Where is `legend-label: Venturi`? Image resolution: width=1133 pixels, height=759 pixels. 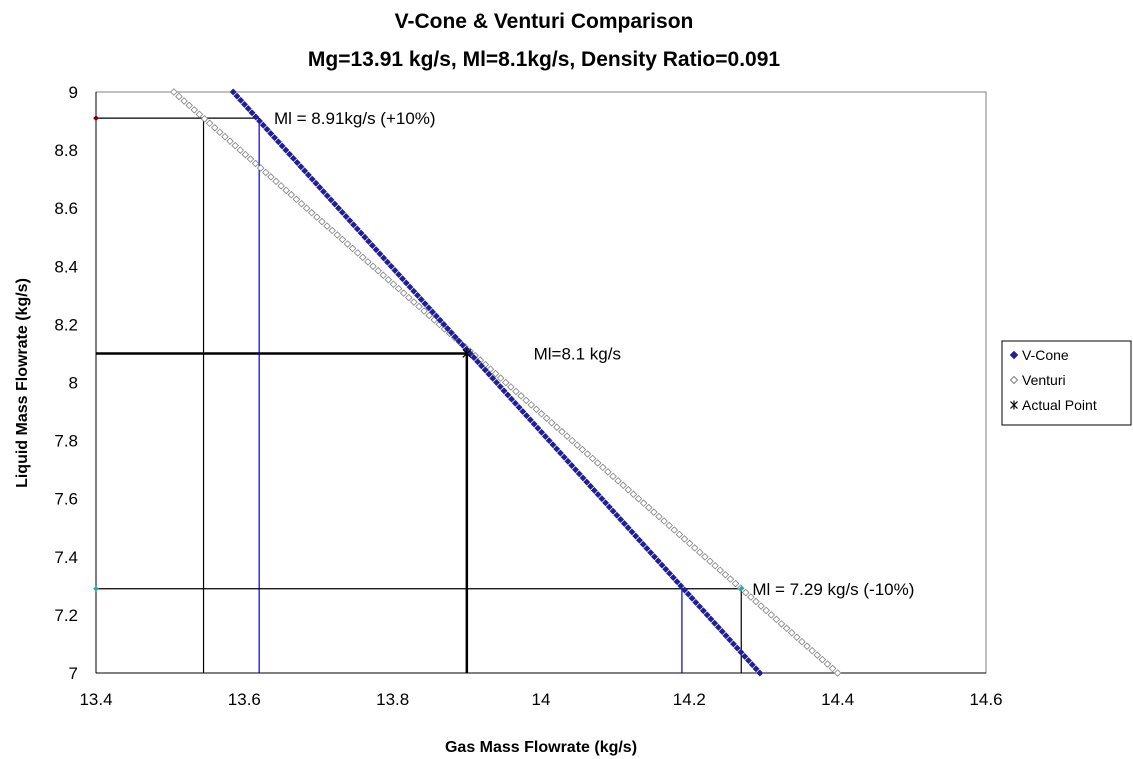 legend-label: Venturi is located at coordinates (1044, 380).